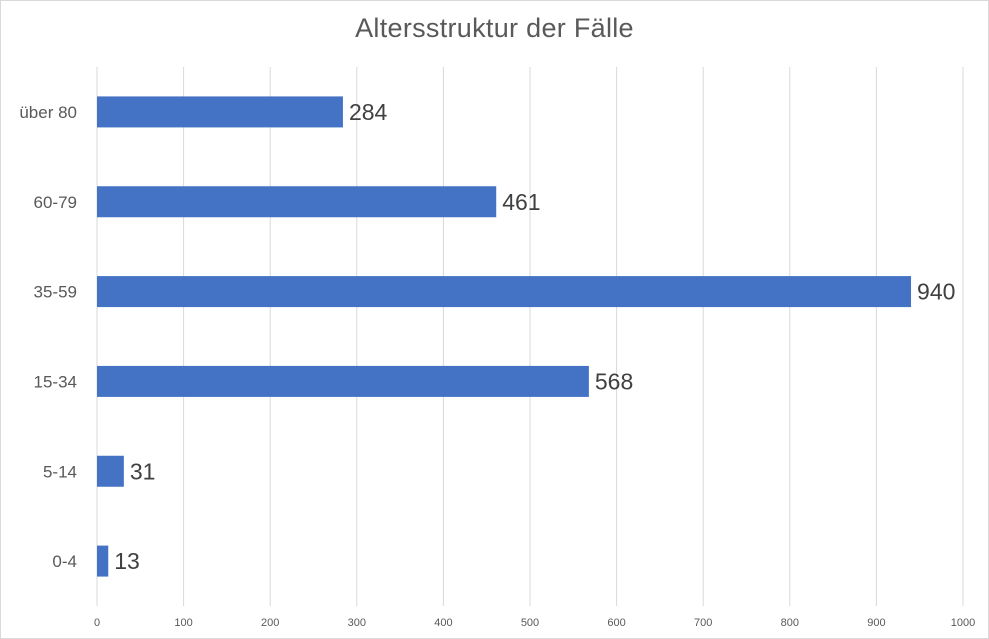  I want to click on category-label: 5-14, so click(60, 471).